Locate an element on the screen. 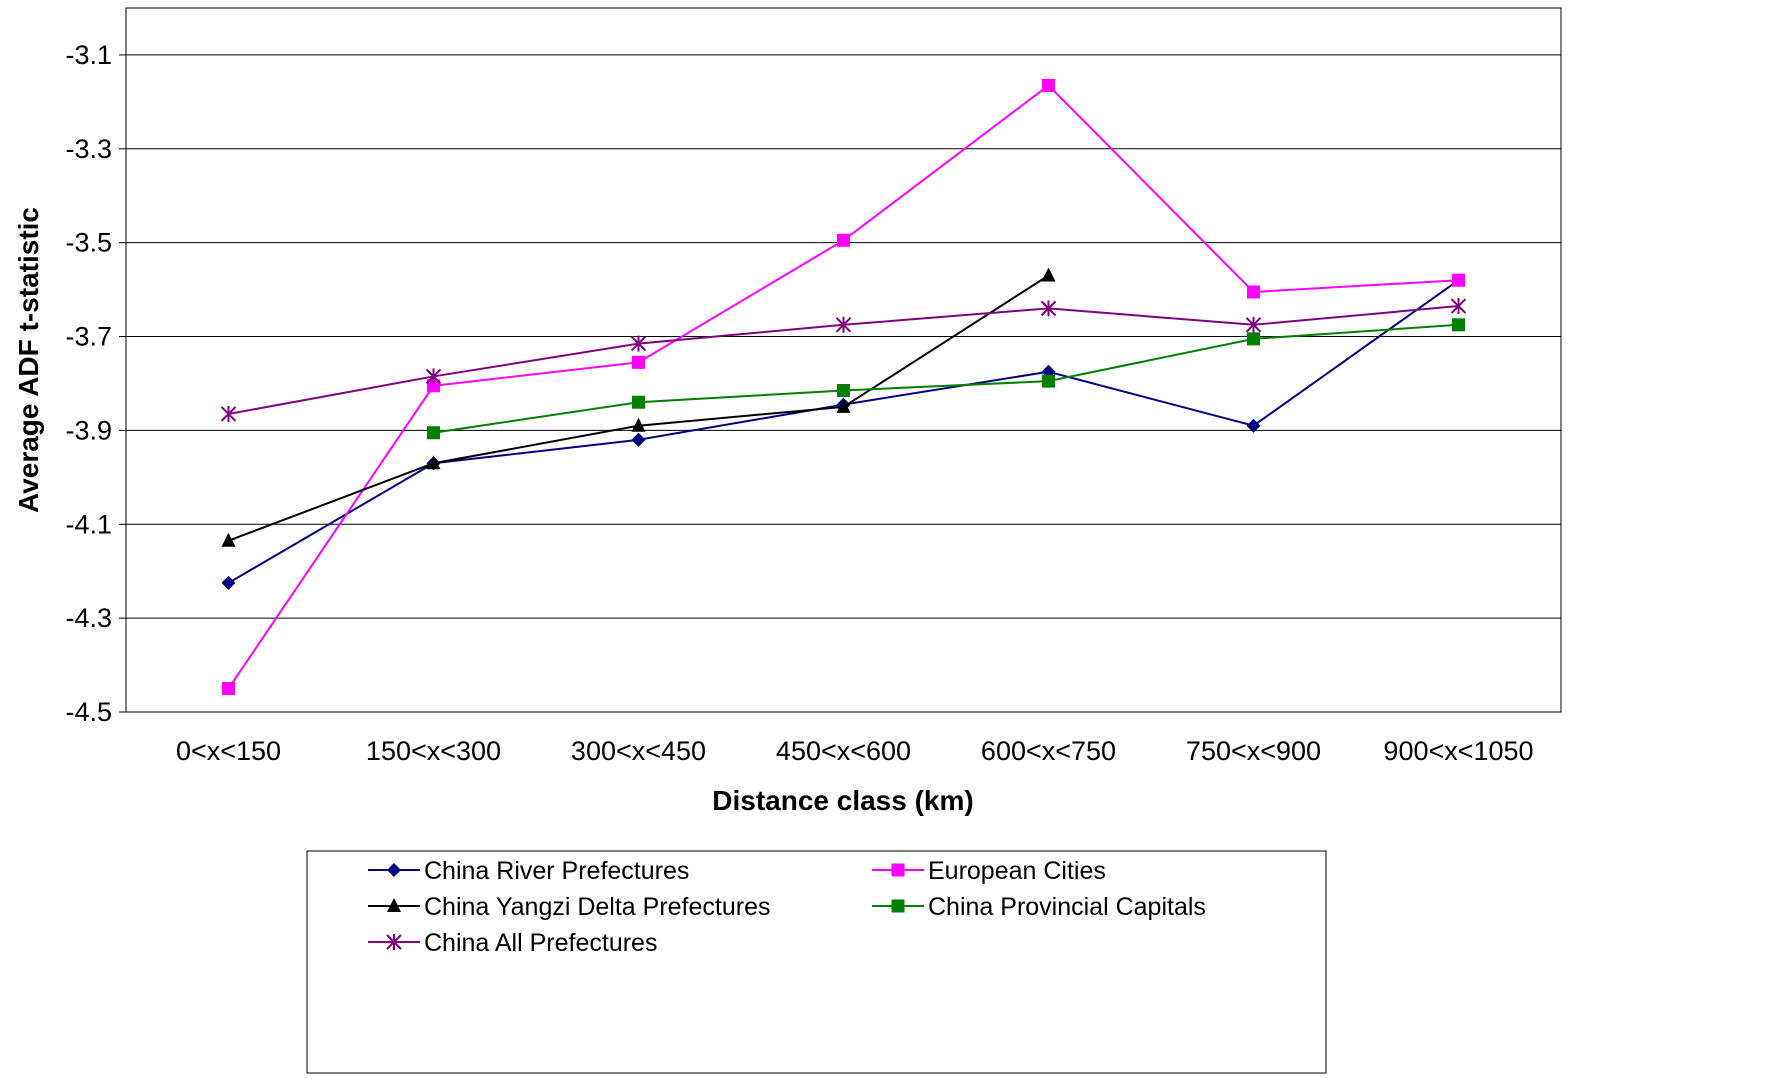  legend-label: China All Prefectures is located at coordinates (540, 943).